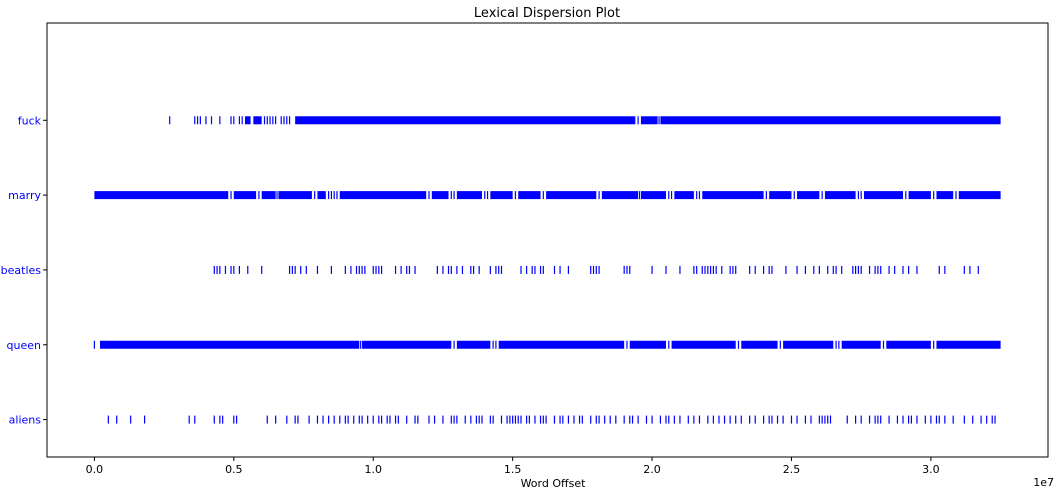  What do you see at coordinates (24, 345) in the screenshot?
I see `y-tick-label-queen: queen` at bounding box center [24, 345].